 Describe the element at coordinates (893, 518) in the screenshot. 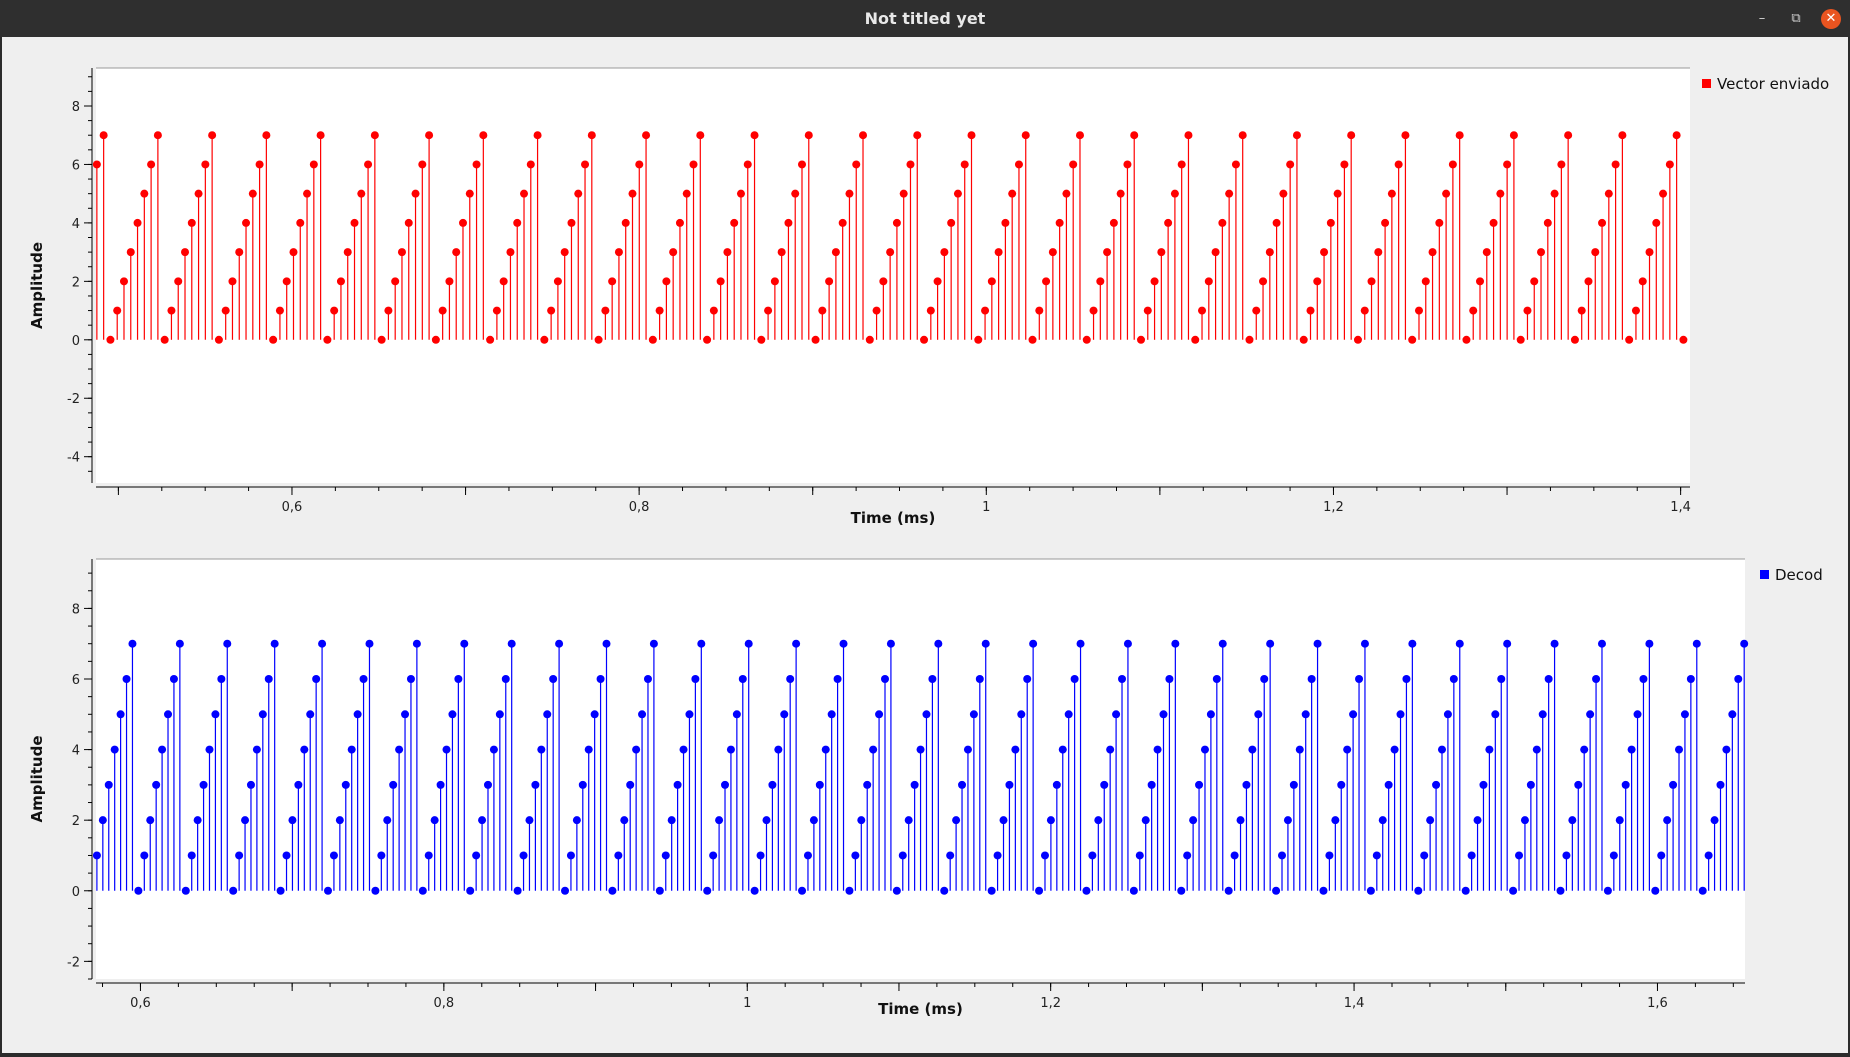

I see `x-axis-label: Time (ms)` at that location.